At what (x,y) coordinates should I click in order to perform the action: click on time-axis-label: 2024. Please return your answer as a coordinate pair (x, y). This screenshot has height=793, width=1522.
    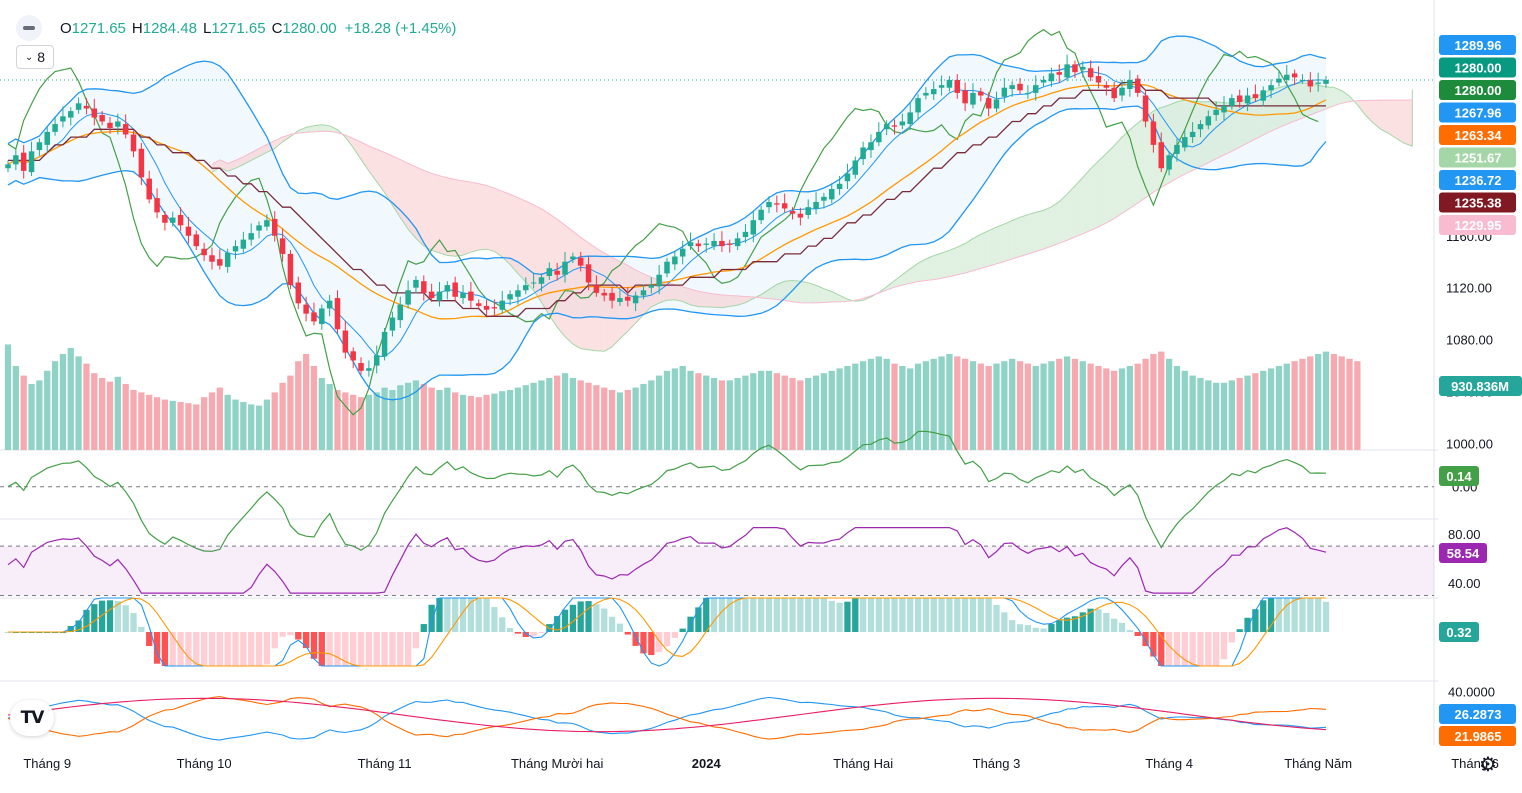
    Looking at the image, I should click on (707, 763).